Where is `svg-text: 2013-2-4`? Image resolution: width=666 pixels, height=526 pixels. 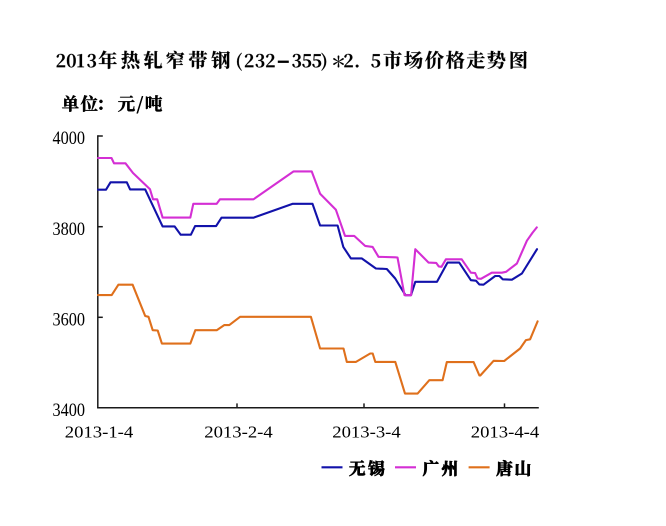
svg-text: 2013-2-4 is located at coordinates (238, 432).